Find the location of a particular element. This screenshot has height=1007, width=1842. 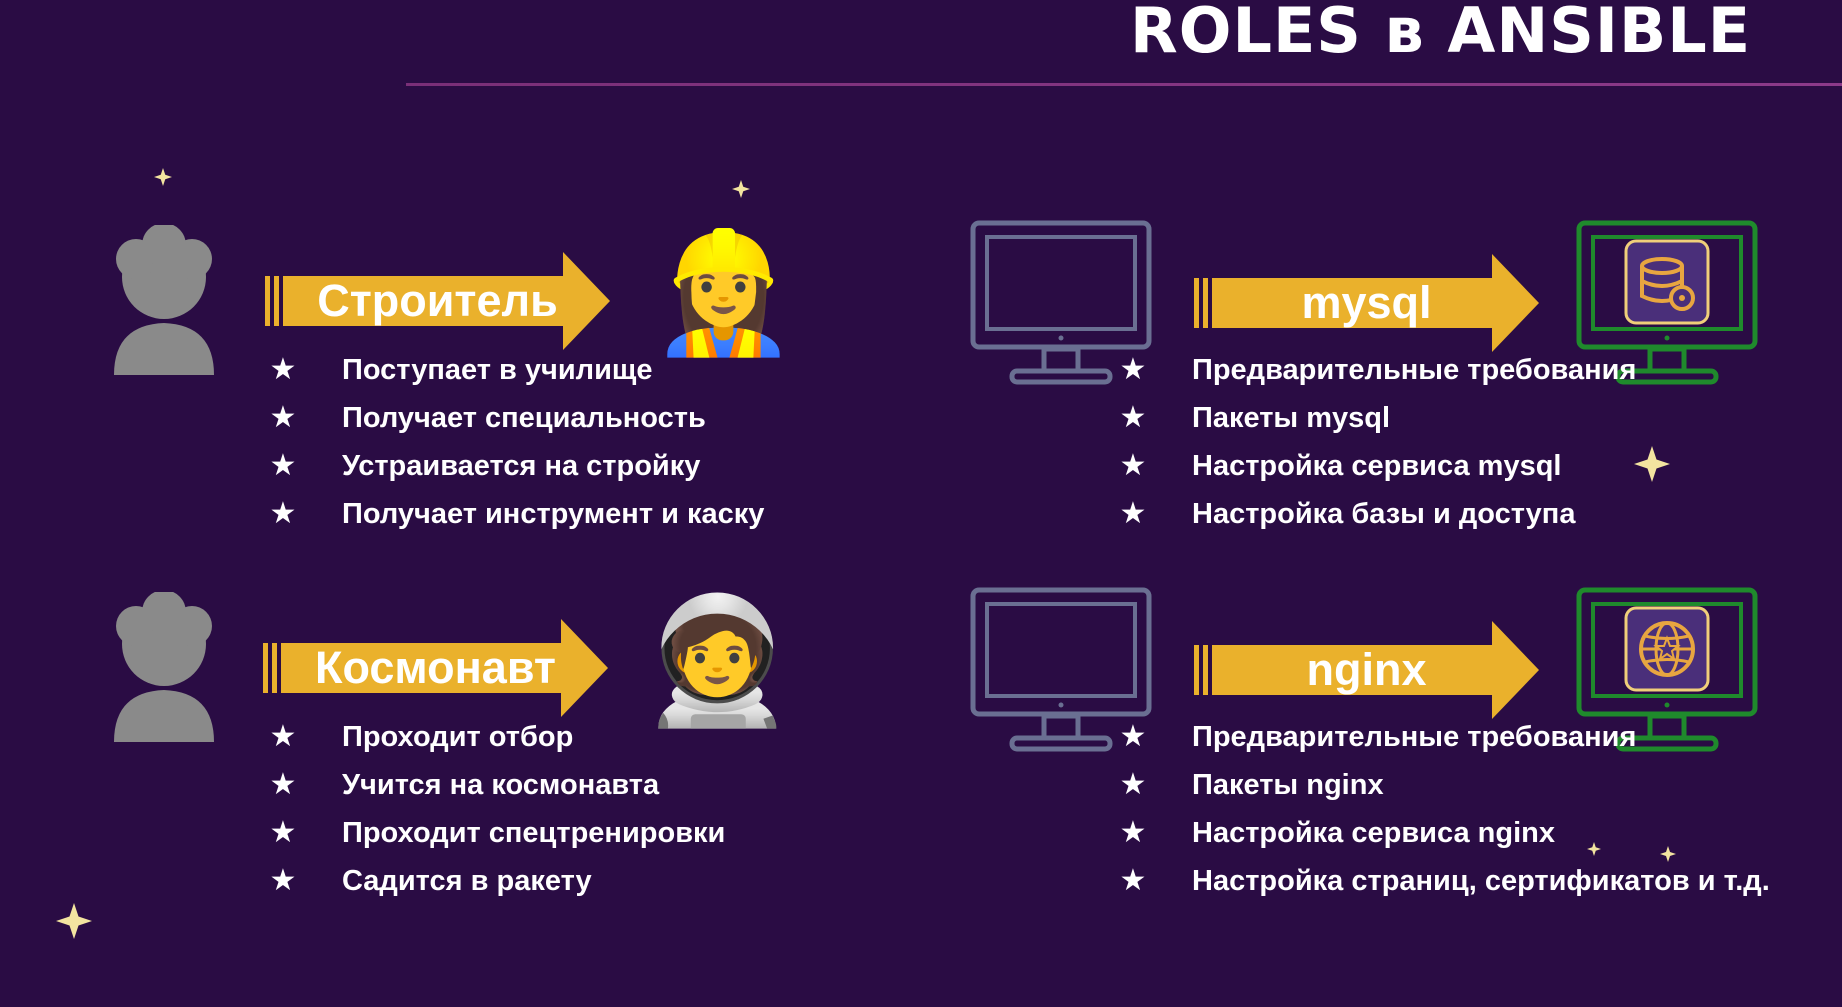

role-label-nginx: nginx is located at coordinates (1366, 669).